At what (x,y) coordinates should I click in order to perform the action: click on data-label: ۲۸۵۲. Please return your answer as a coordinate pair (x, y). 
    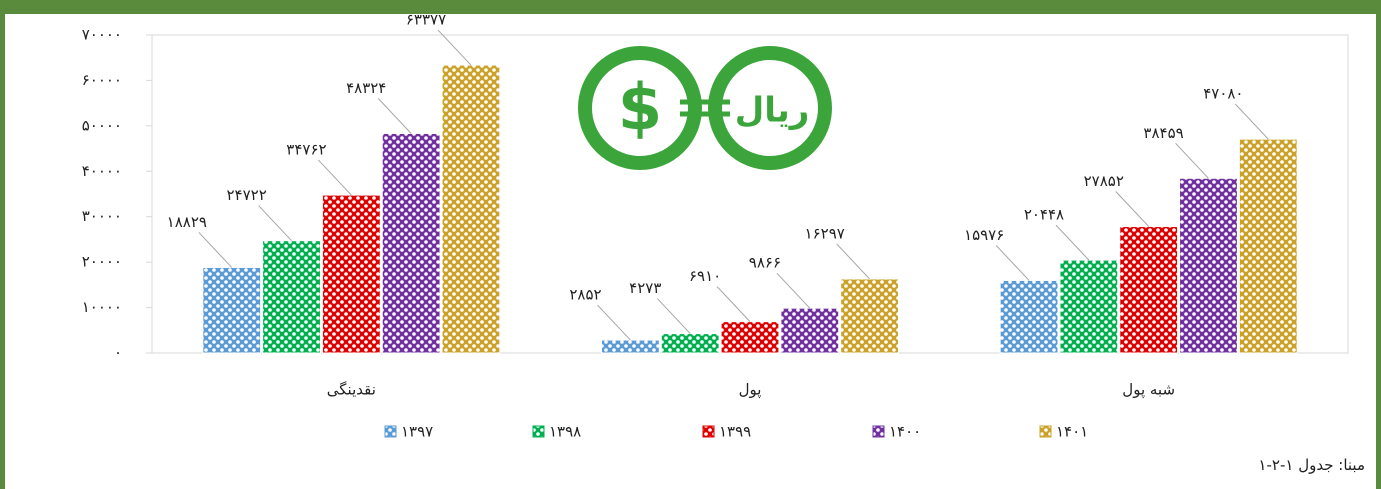
    Looking at the image, I should click on (585, 295).